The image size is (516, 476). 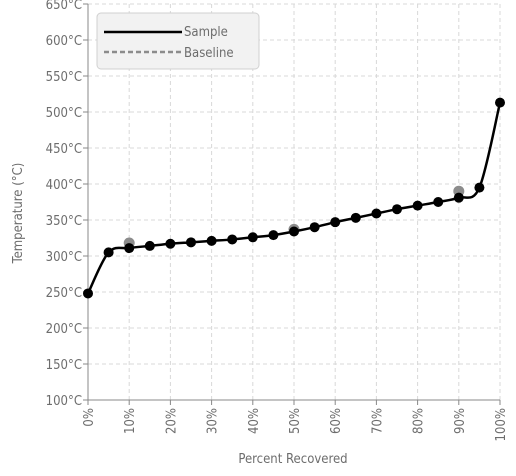 I want to click on x-tick-label: 20%, so click(x=171, y=421).